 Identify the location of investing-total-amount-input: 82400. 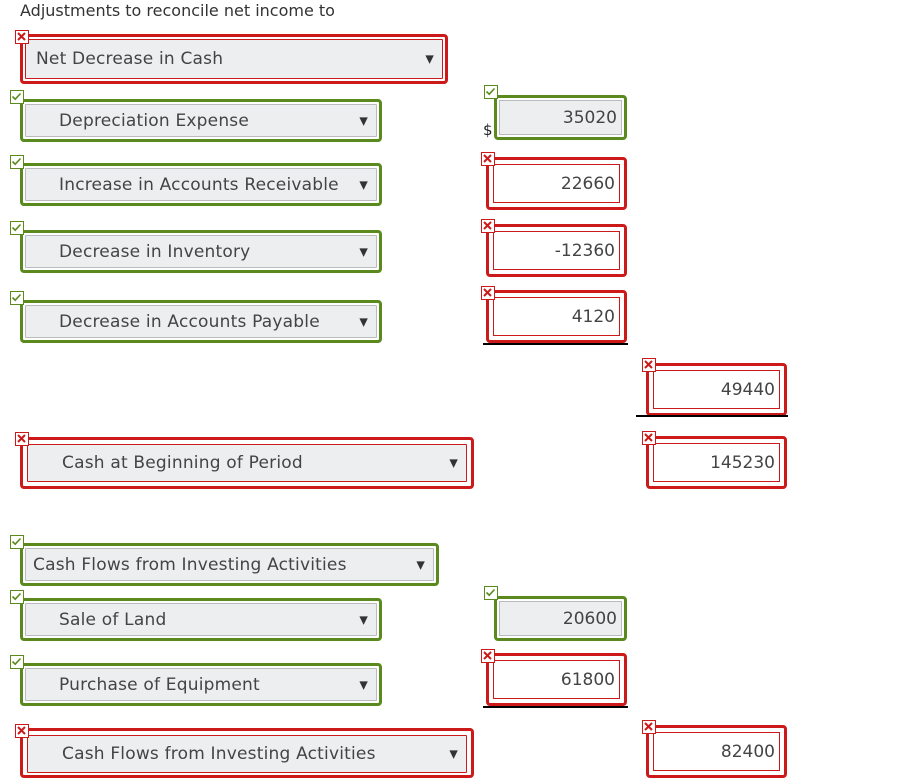
(716, 751).